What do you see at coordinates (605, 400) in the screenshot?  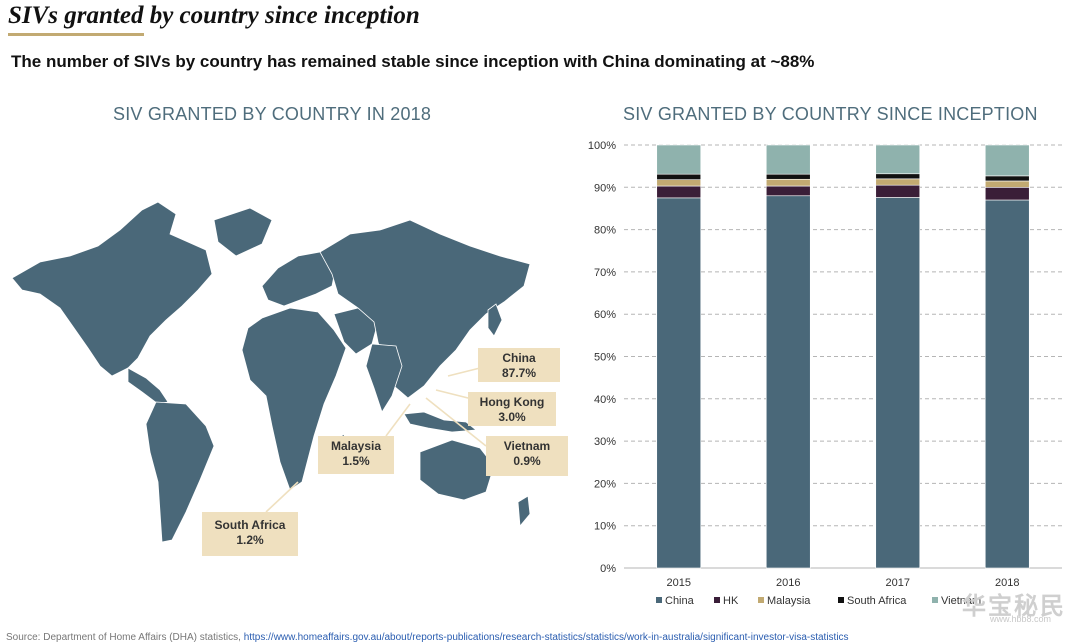 I see `y-tick-label: 40%` at bounding box center [605, 400].